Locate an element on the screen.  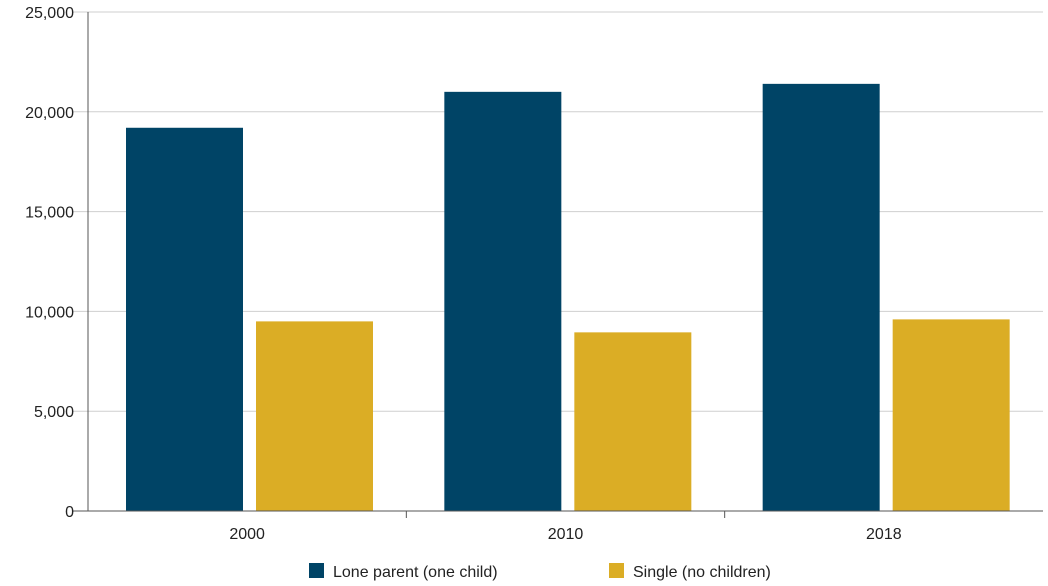
x-tick-label: 2000 is located at coordinates (247, 534).